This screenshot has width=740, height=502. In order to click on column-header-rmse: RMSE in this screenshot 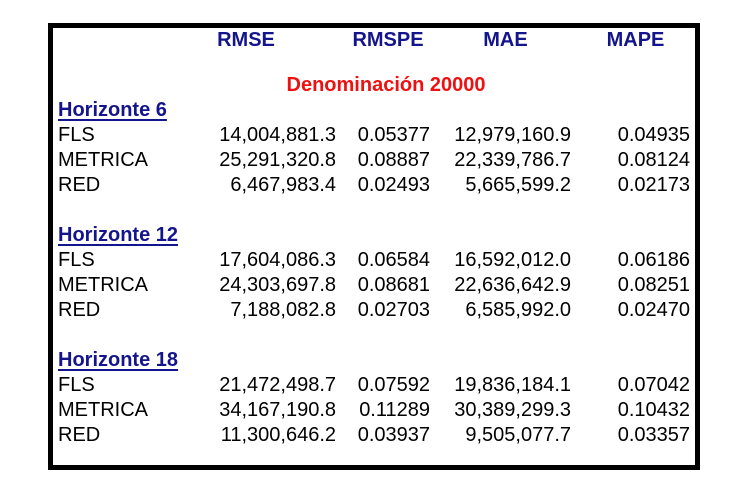, I will do `click(246, 40)`.